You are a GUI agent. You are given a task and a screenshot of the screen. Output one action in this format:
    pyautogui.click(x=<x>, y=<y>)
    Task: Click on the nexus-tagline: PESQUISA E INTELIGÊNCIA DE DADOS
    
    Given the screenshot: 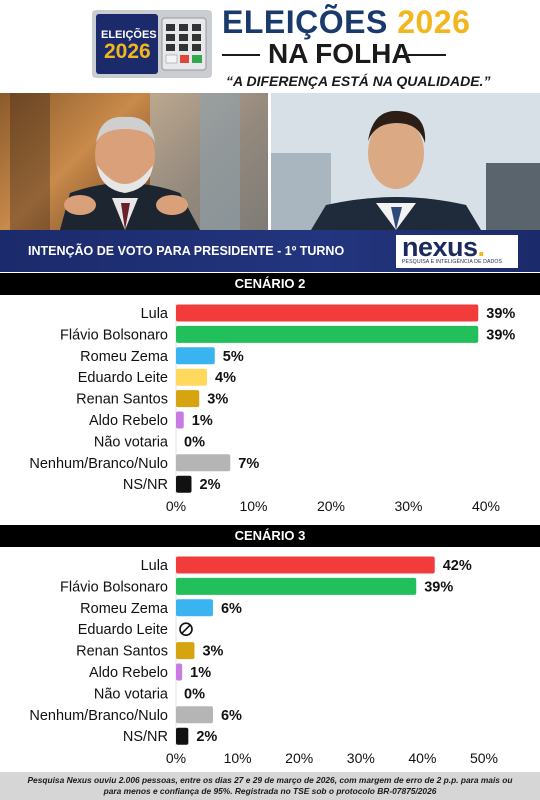 What is the action you would take?
    pyautogui.click(x=452, y=262)
    